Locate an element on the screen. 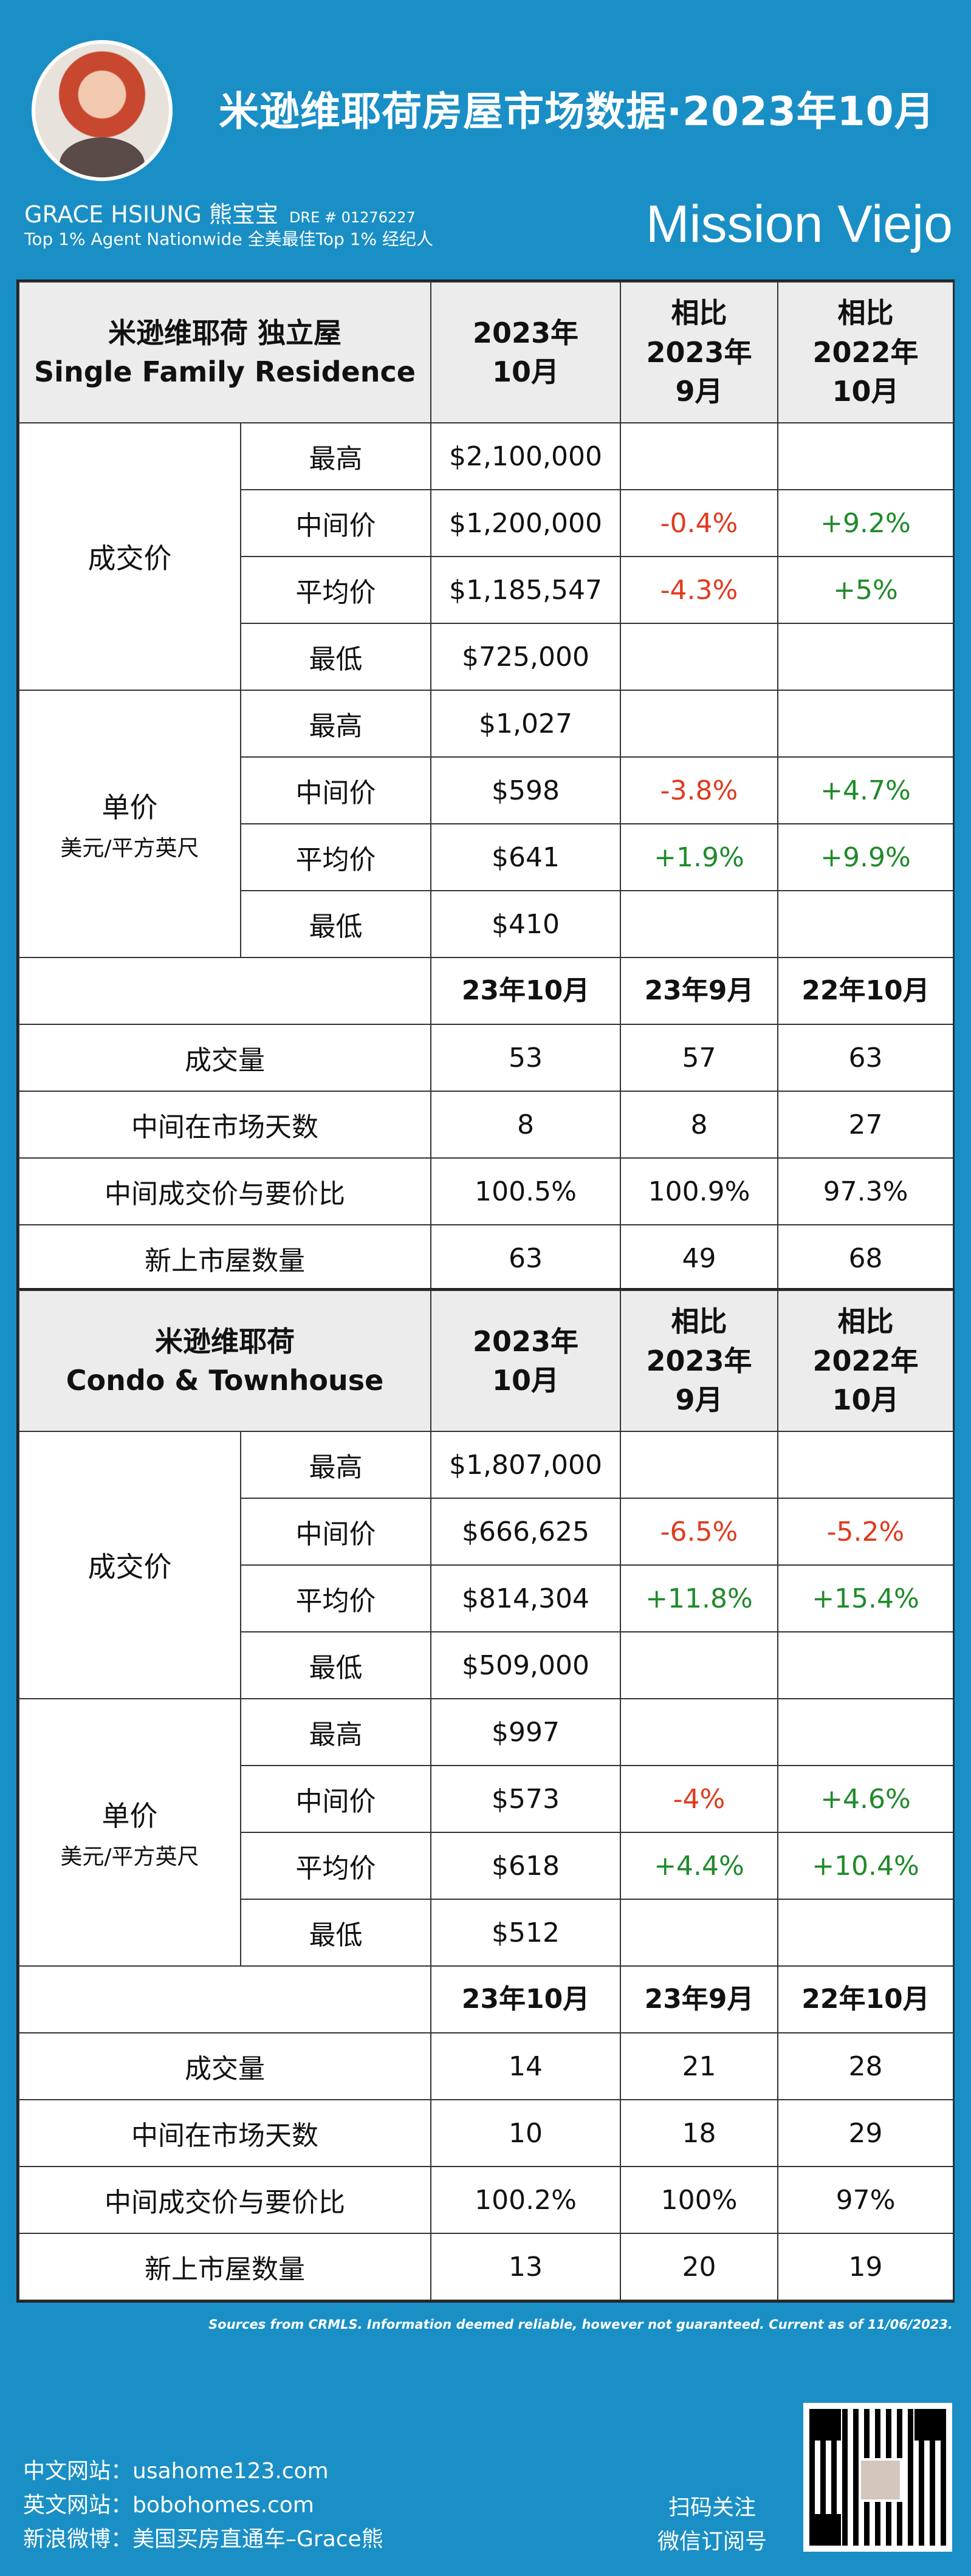 This screenshot has width=971, height=2576. agent-name-text: GRACE HSIUNG 熊宝宝 is located at coordinates (151, 214).